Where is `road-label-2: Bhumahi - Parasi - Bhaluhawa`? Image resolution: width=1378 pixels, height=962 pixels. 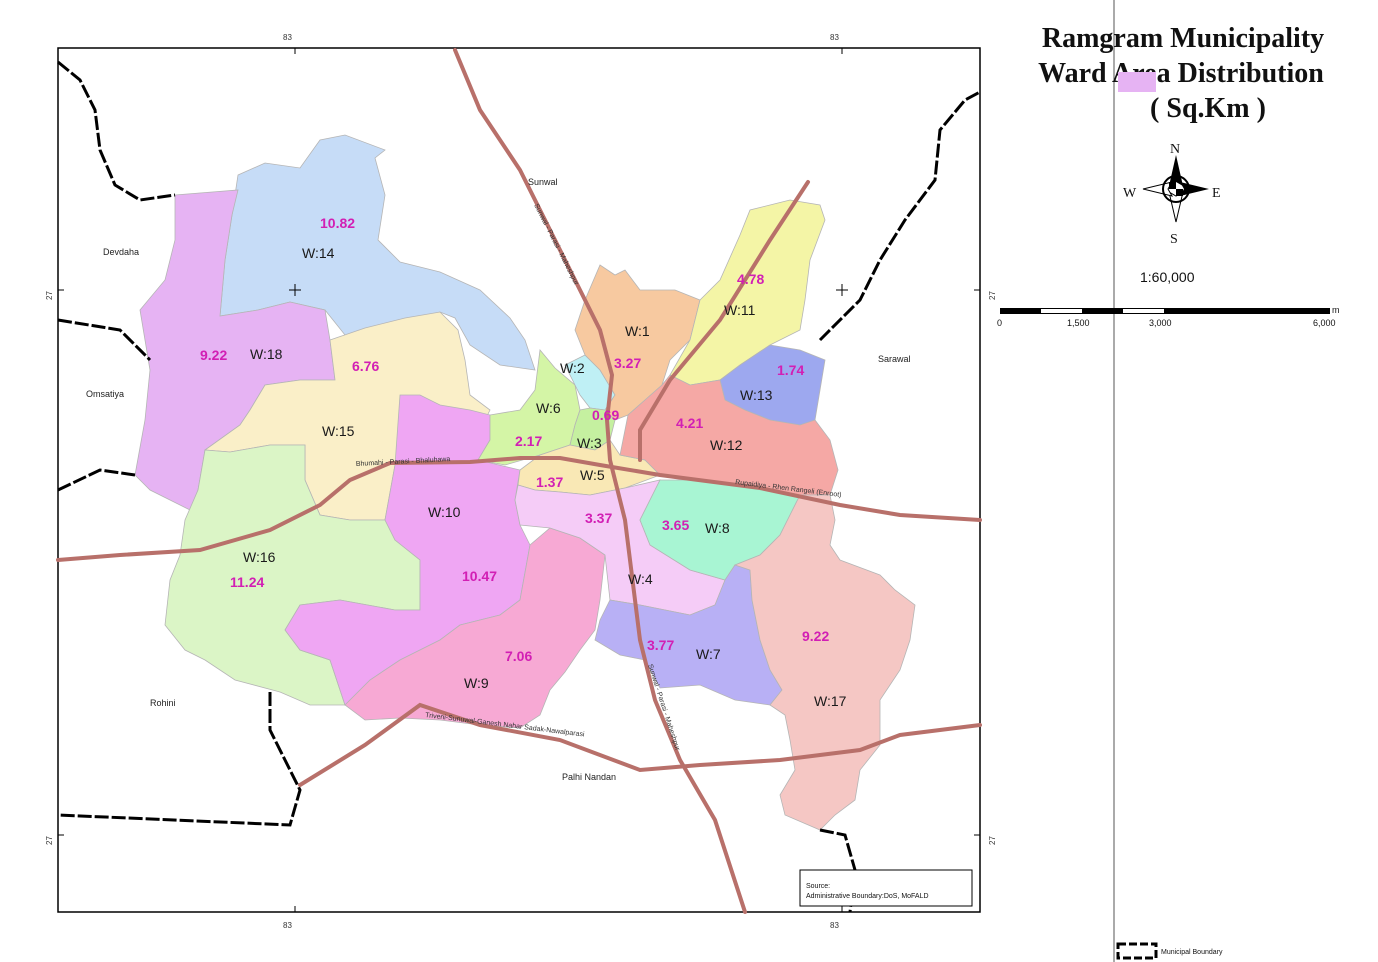 road-label-2: Bhumahi - Parasi - Bhaluhawa is located at coordinates (403, 462).